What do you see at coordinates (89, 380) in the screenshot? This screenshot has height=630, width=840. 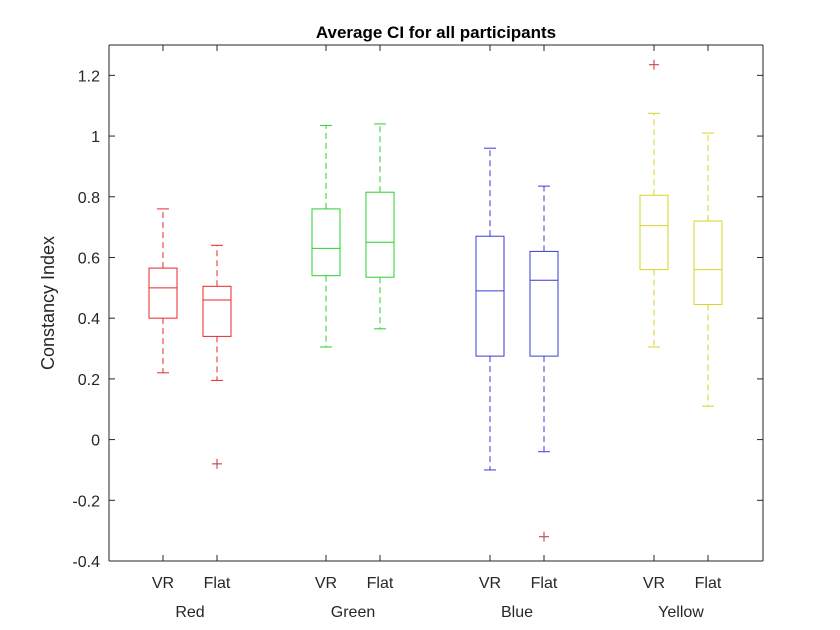 I see `y-tick-label: 0.2` at bounding box center [89, 380].